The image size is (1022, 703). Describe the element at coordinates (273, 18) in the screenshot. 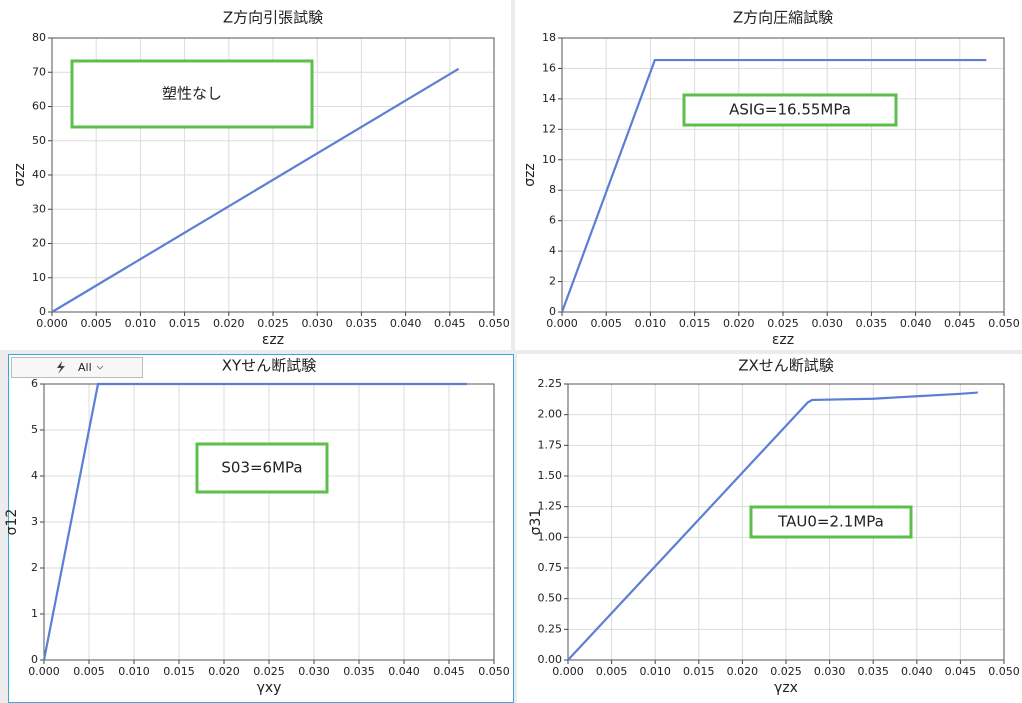

I see `chart-title: Z方向引張試験` at that location.